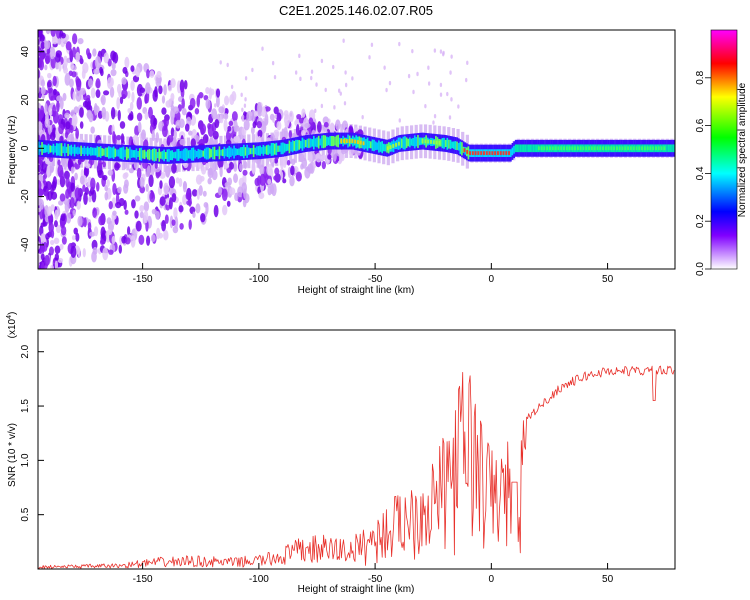  I want to click on snr-y-ticks: 0.5 1.0 1.5 2.0, so click(32, 433).